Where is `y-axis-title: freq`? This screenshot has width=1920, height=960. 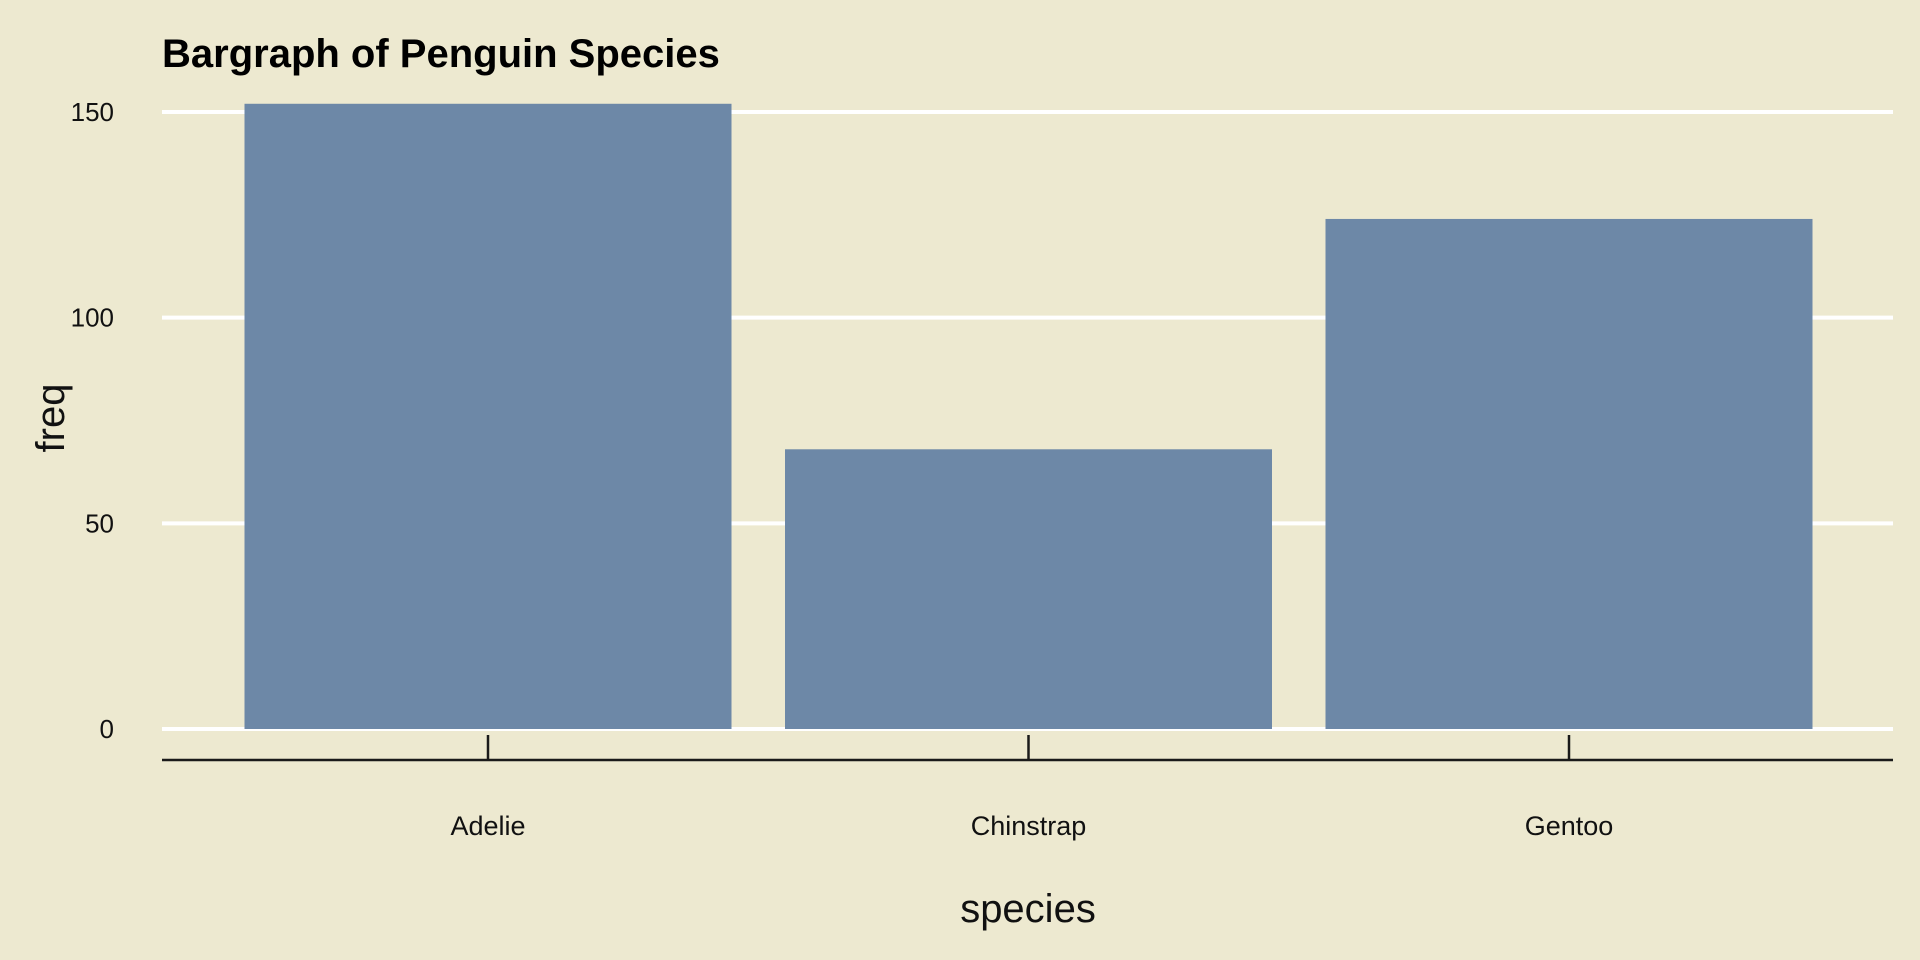 y-axis-title: freq is located at coordinates (51, 418).